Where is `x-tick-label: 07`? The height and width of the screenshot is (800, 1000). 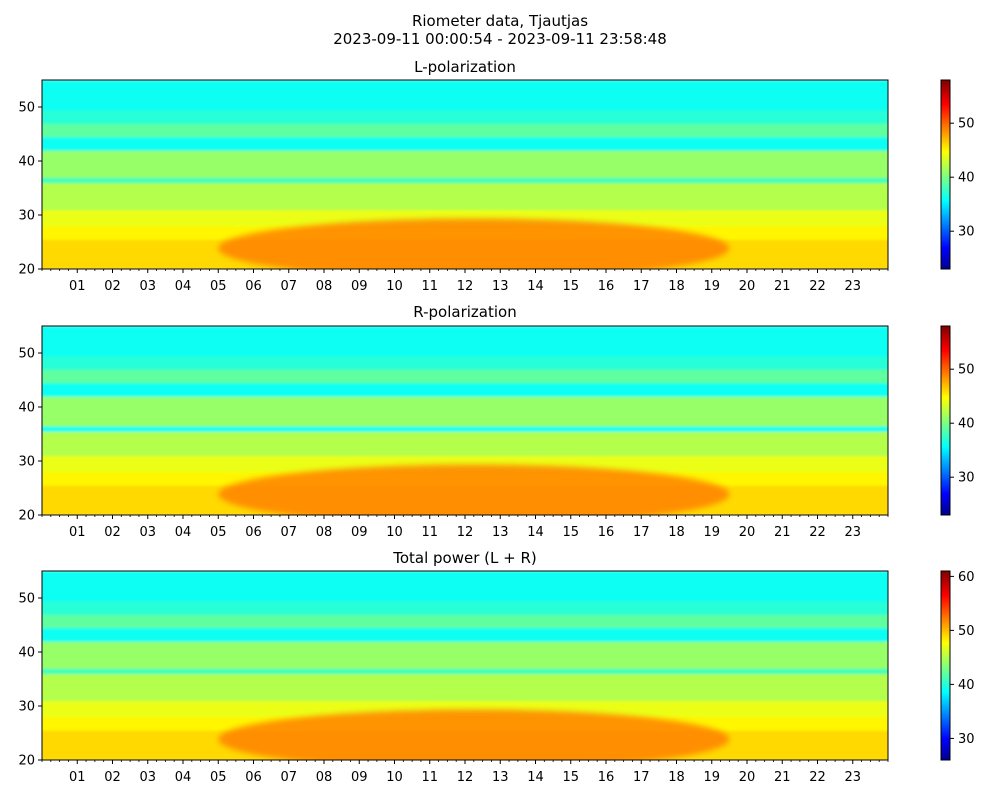
x-tick-label: 07 is located at coordinates (288, 286).